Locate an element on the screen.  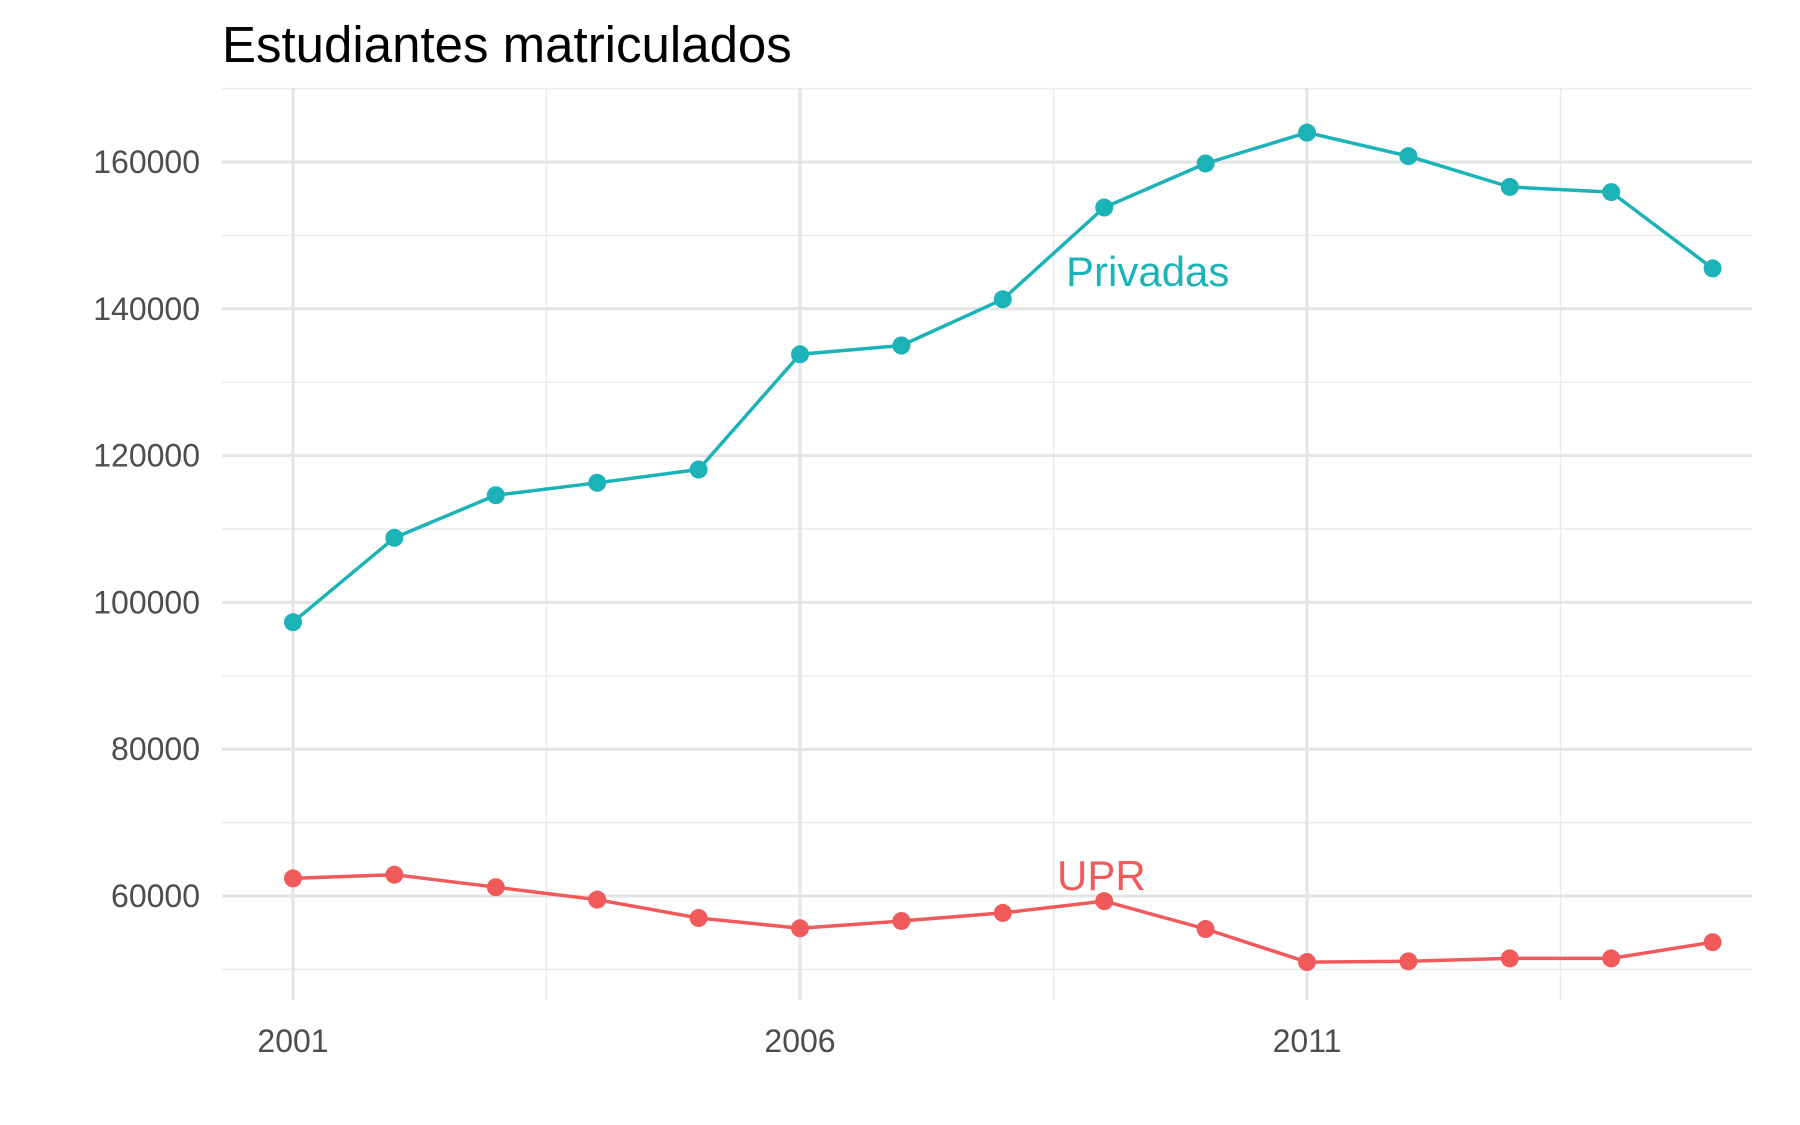
y-axis-tick-labels: 60000 80000 100000 120000 140000 160000 is located at coordinates (146, 529).